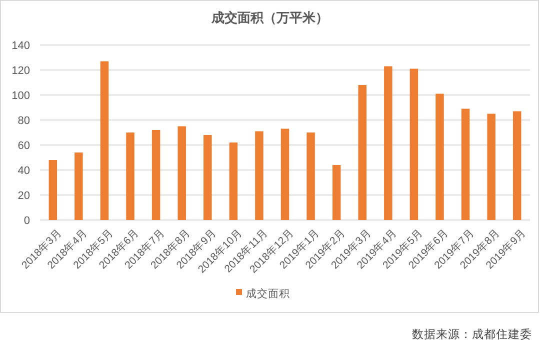  I want to click on y-tick-label: 40, so click(24, 171).